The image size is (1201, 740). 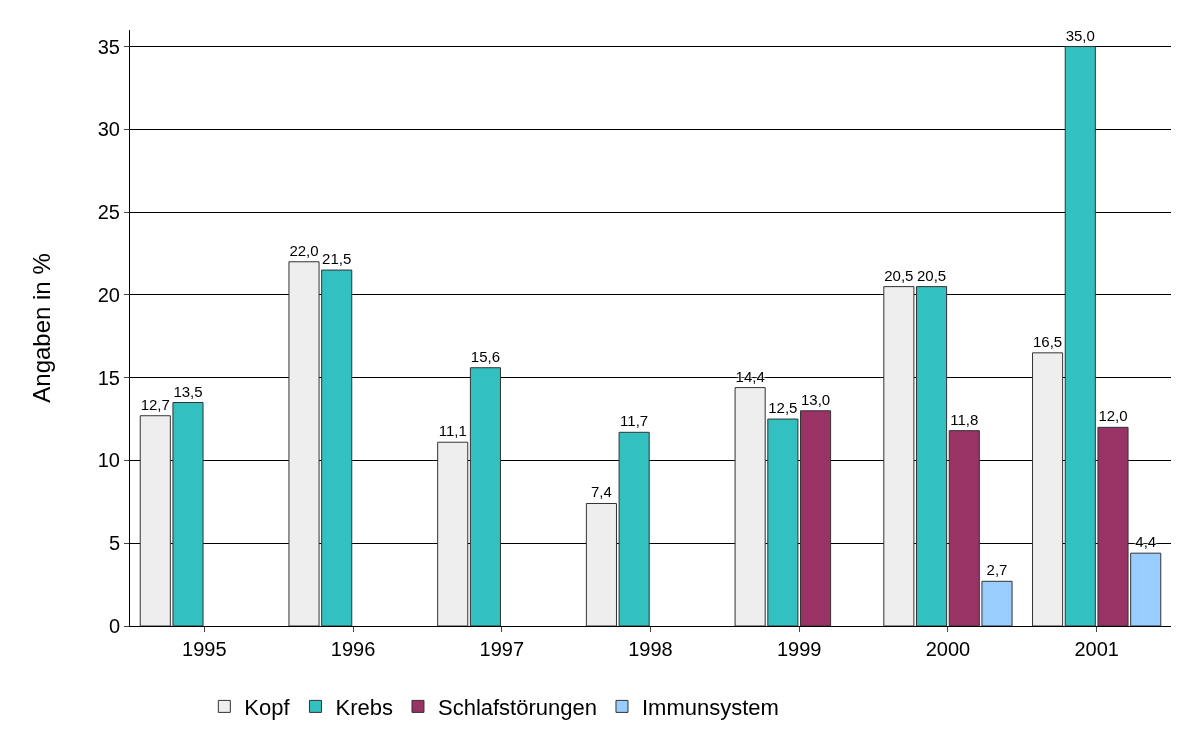 What do you see at coordinates (155, 404) in the screenshot?
I see `data-label: 12,7` at bounding box center [155, 404].